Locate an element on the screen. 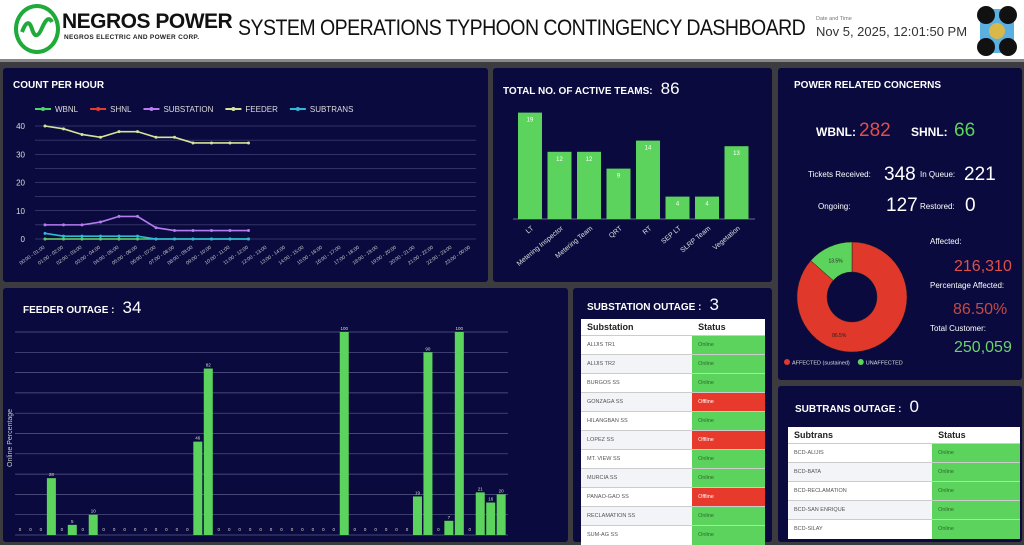 Image resolution: width=1024 pixels, height=545 pixels. panel-title: TOTAL NO. OF ACTIVE TEAMS: is located at coordinates (578, 91).